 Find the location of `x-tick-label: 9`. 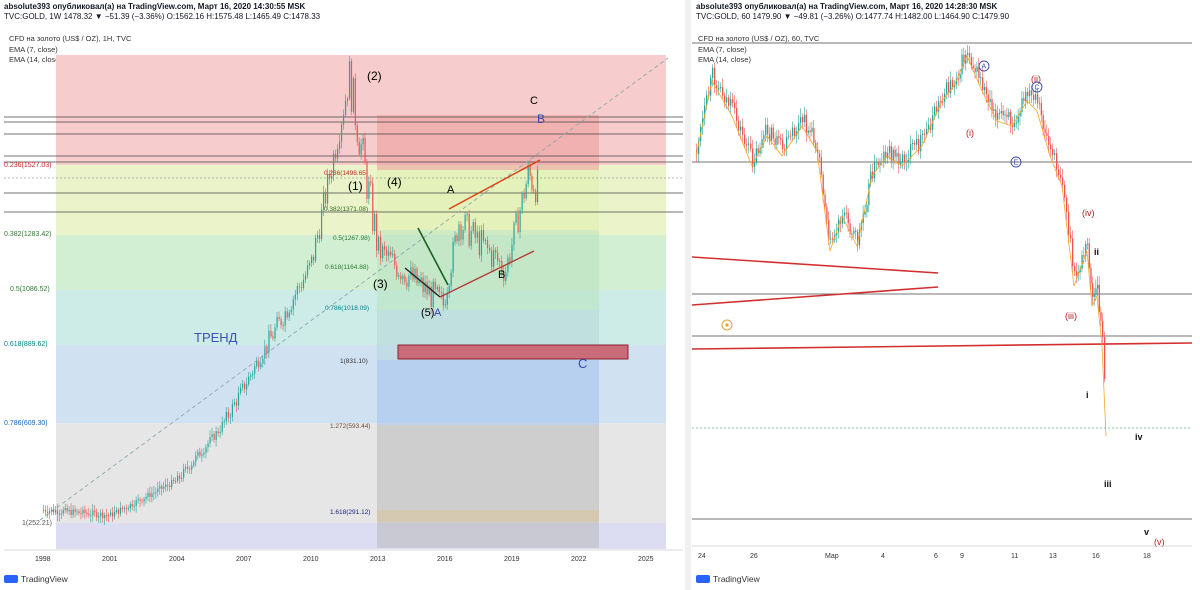

x-tick-label: 9 is located at coordinates (962, 556).